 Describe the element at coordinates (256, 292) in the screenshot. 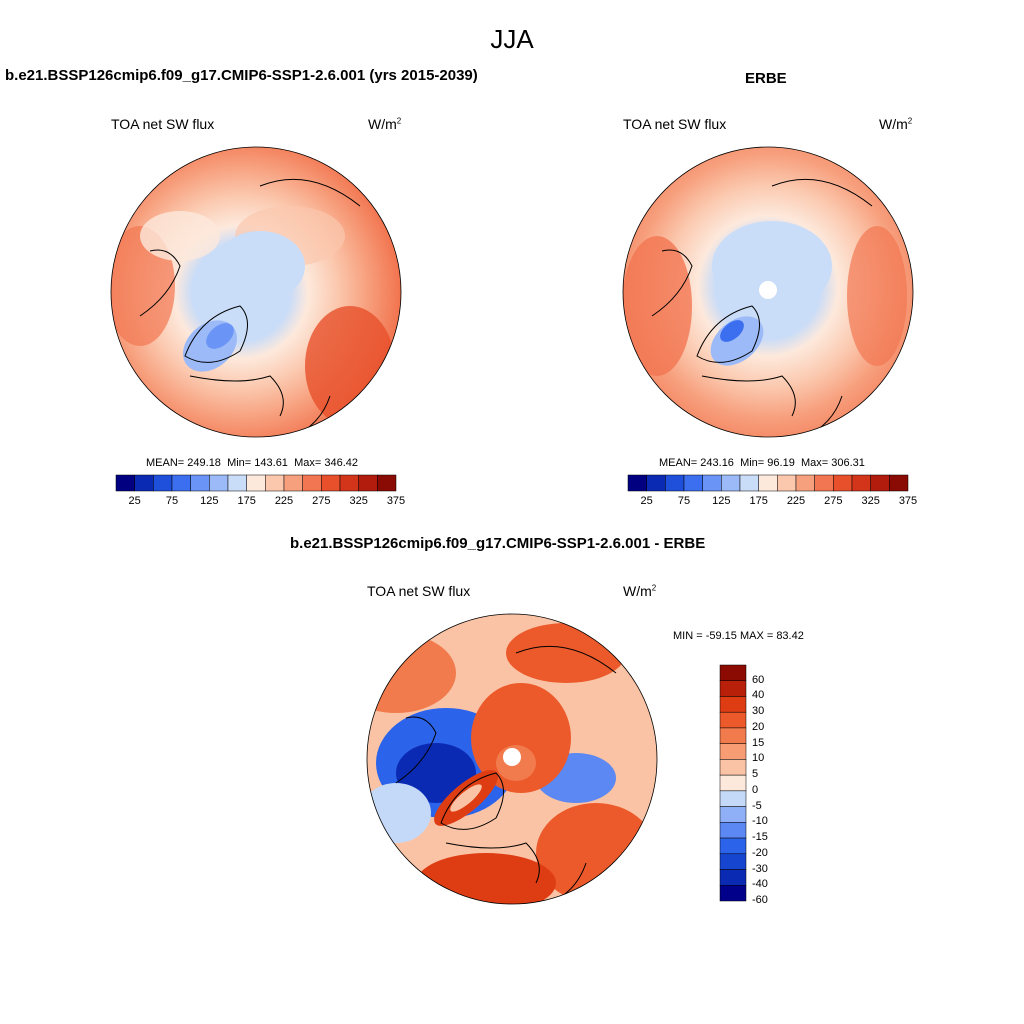

I see `panel1-map` at that location.